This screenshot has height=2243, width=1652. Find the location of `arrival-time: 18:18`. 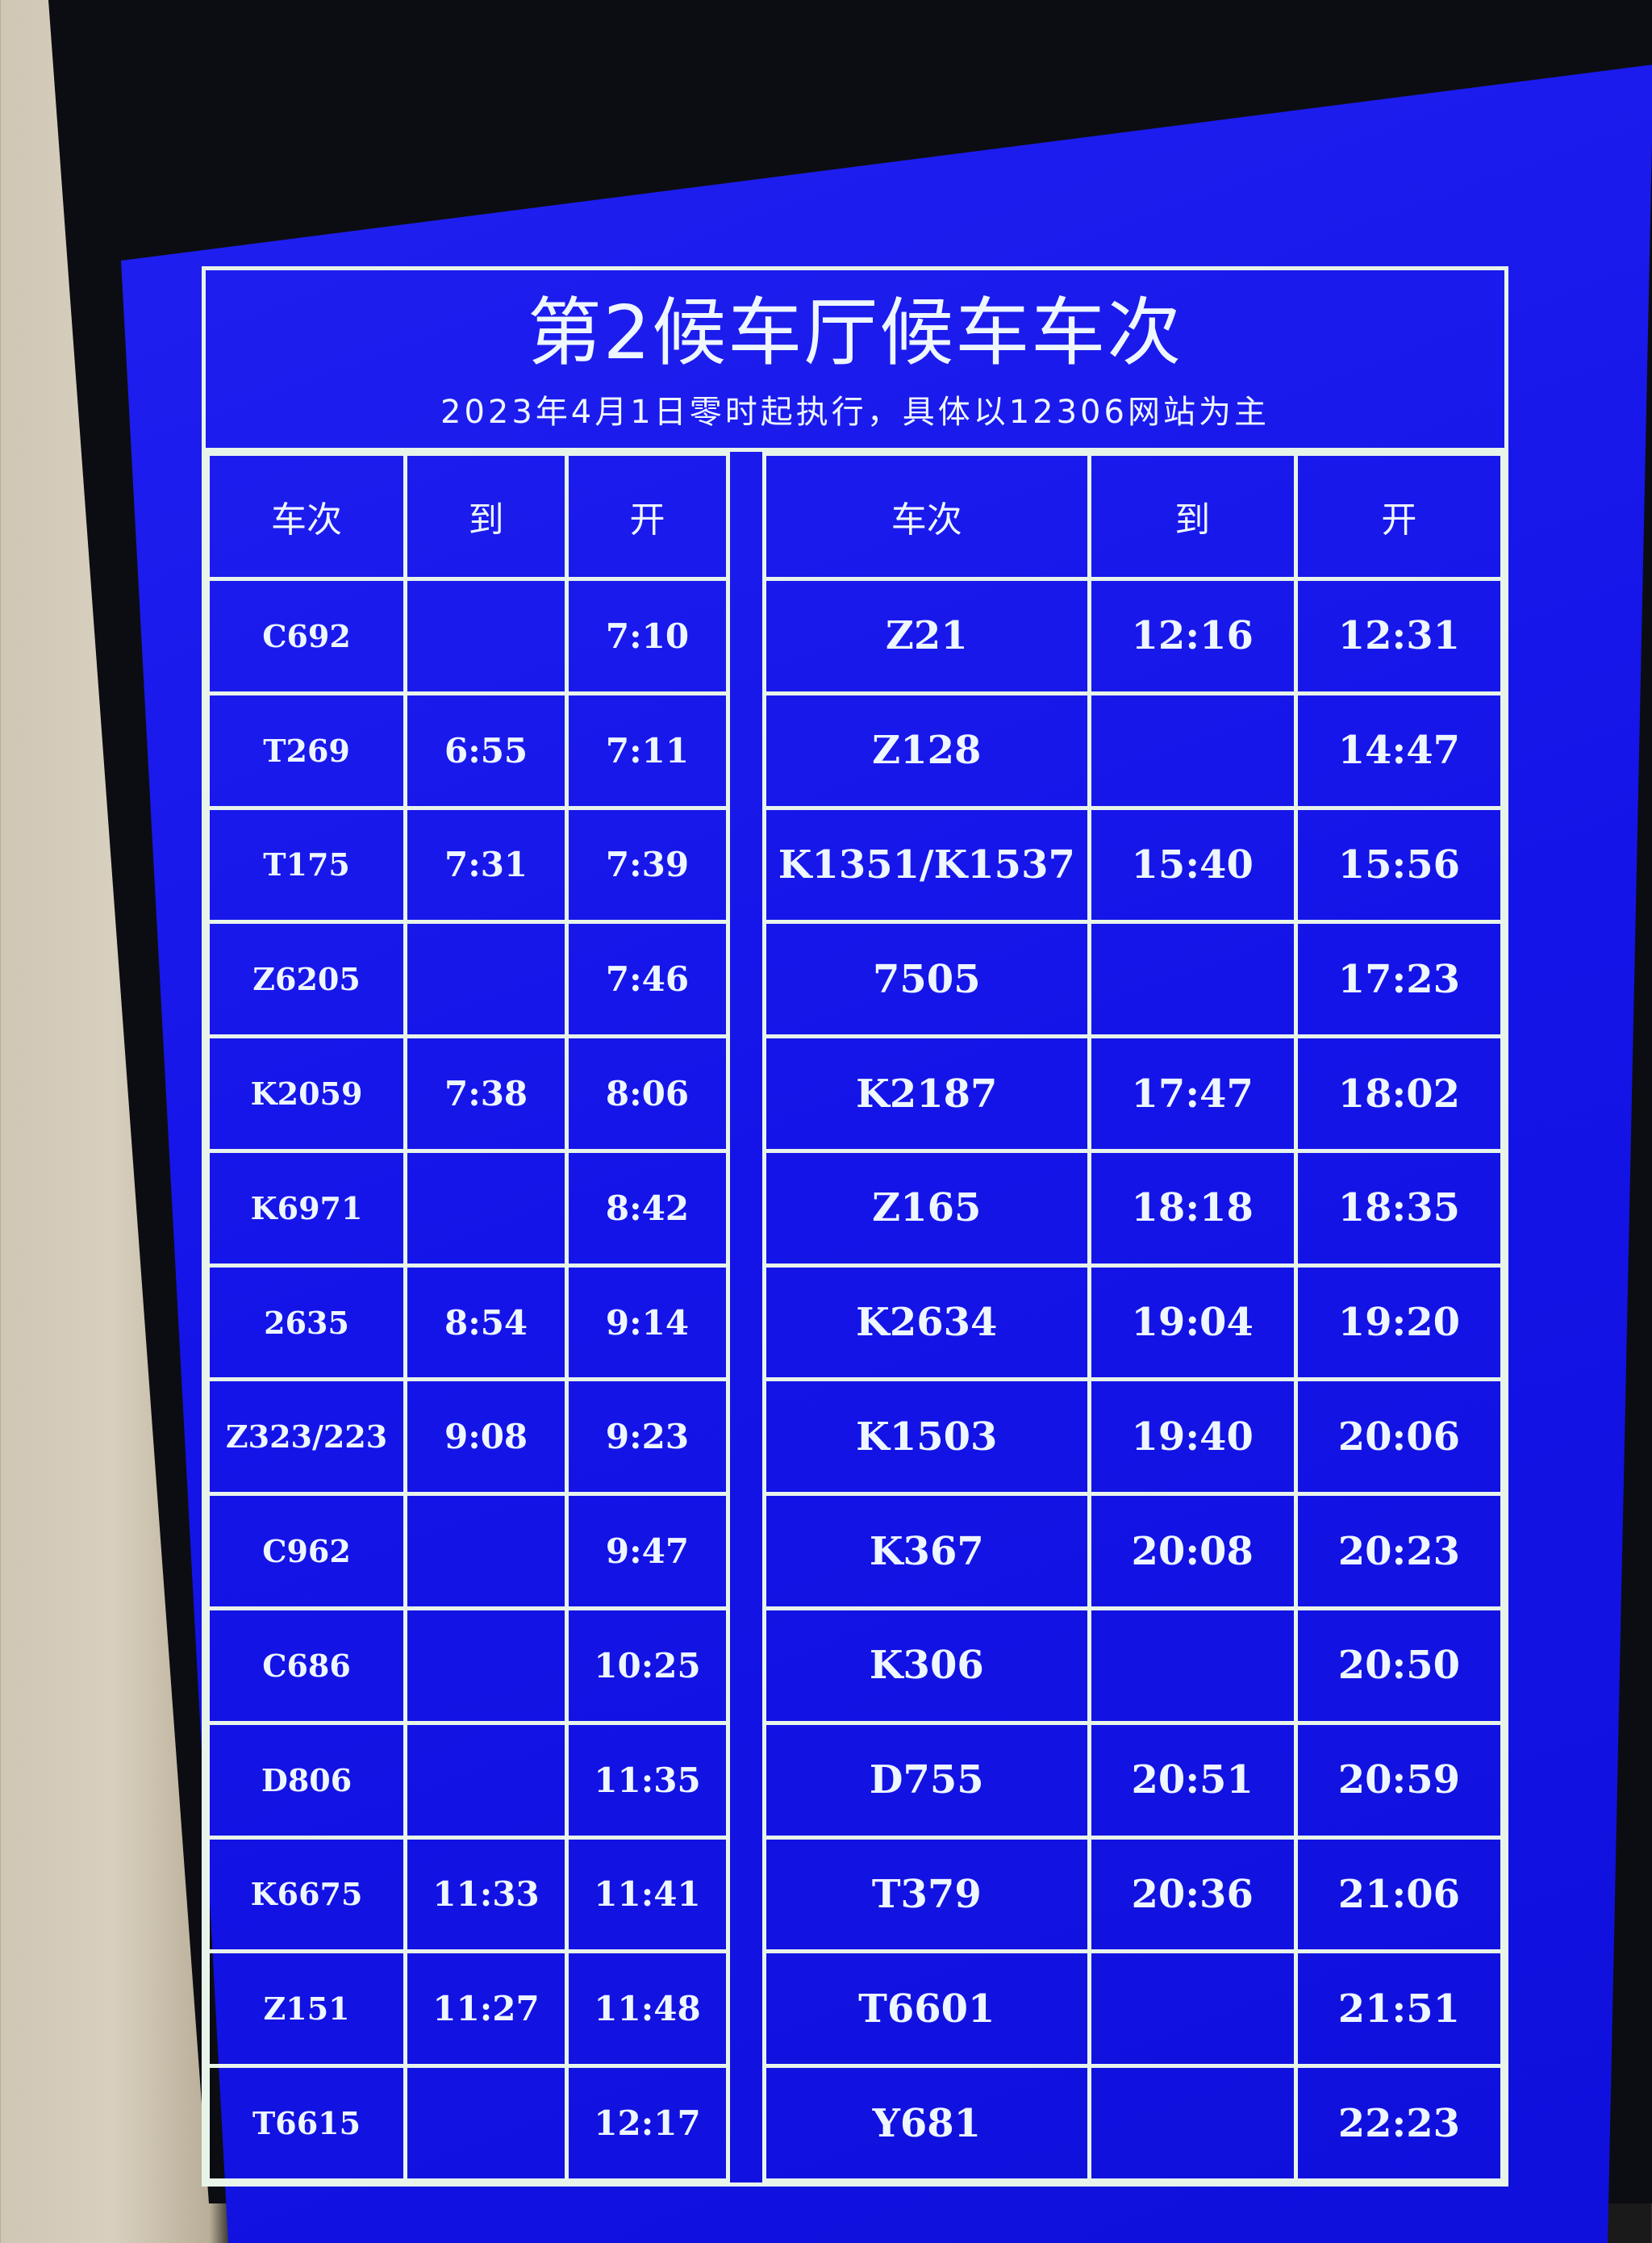

arrival-time: 18:18 is located at coordinates (1192, 1208).